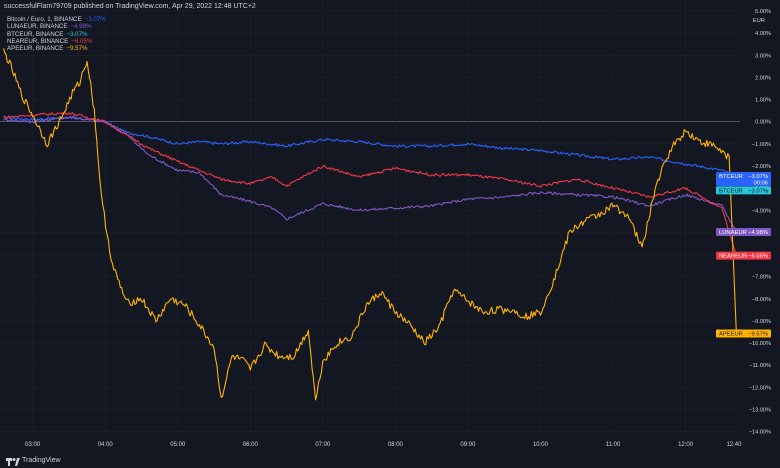 The width and height of the screenshot is (780, 468). Describe the element at coordinates (761, 167) in the screenshot. I see `y-tick-label: −2.00%` at that location.